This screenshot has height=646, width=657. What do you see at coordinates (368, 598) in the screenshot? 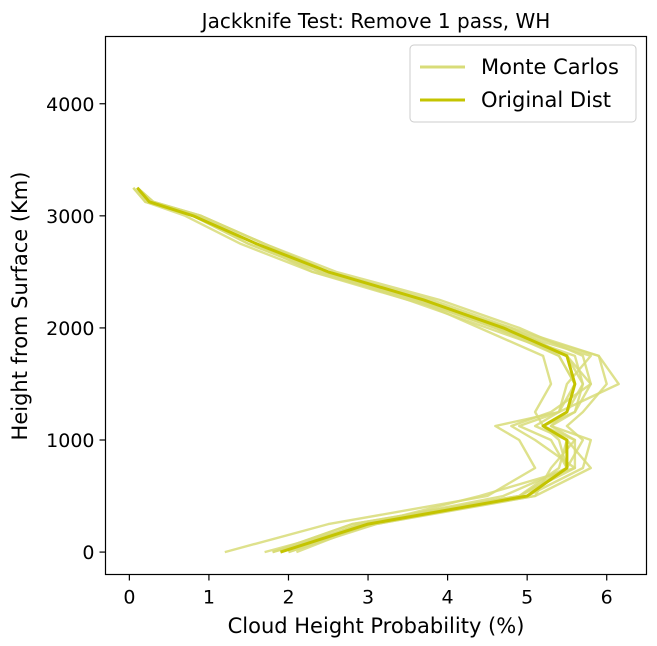
I see `x-tick-label-3: 3` at bounding box center [368, 598].